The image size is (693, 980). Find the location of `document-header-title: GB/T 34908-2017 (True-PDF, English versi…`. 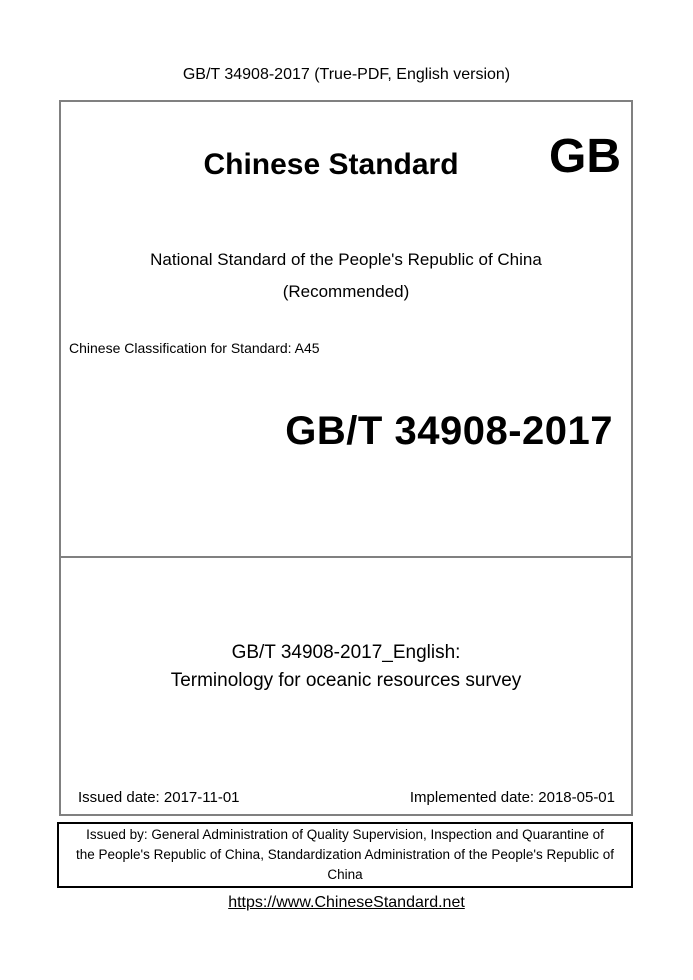

document-header-title: GB/T 34908-2017 (True-PDF, English versi… is located at coordinates (346, 74).